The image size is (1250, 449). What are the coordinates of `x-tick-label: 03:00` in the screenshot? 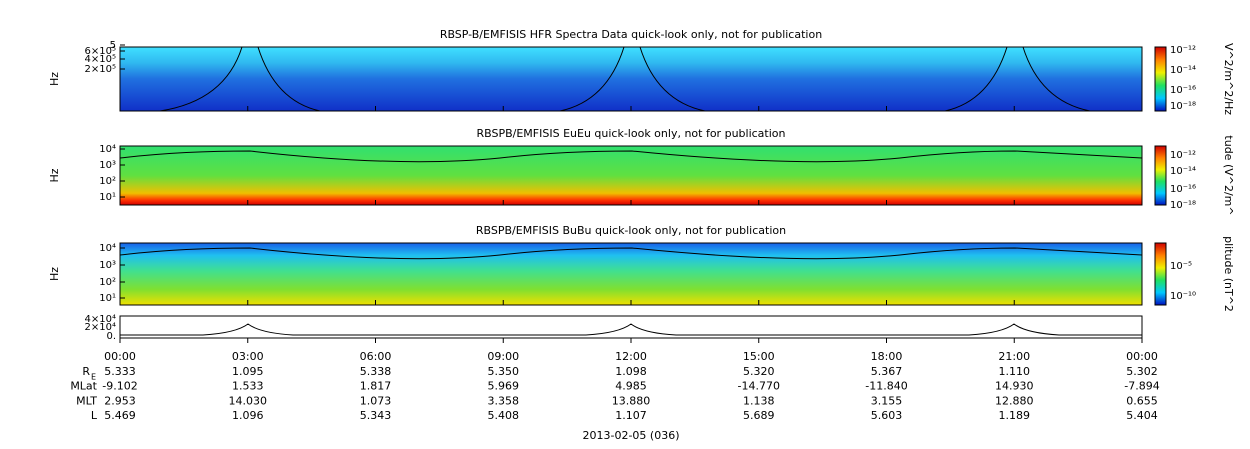 It's located at (248, 356).